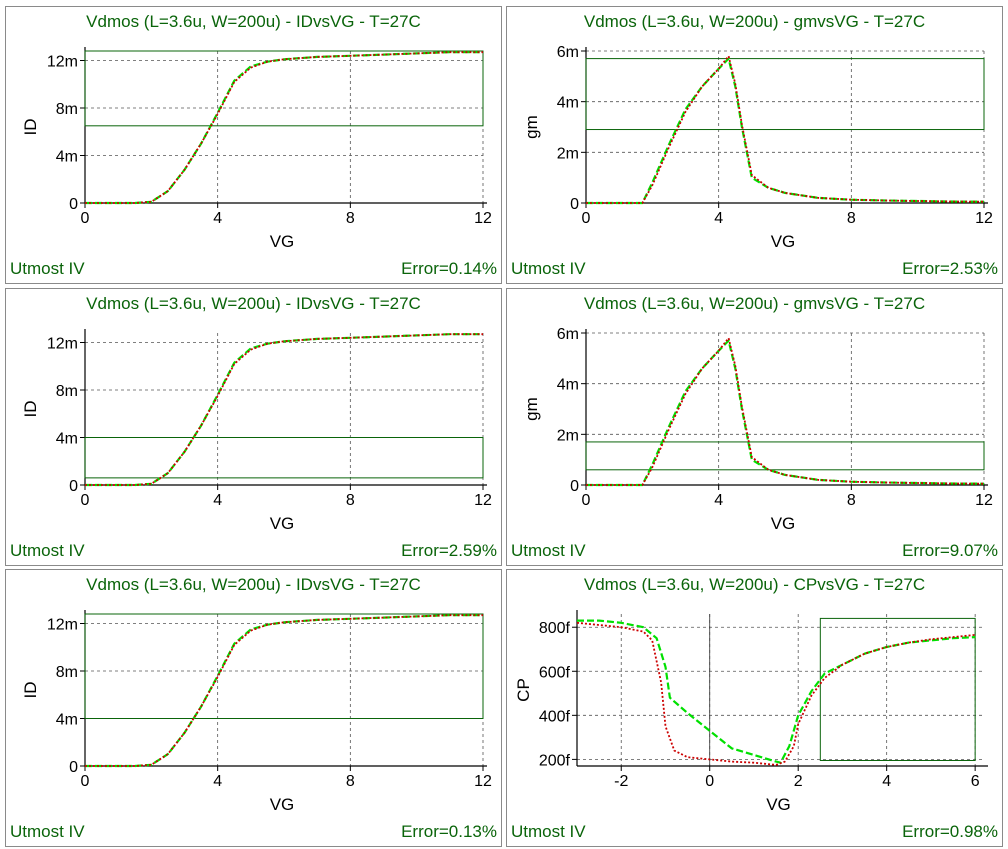  I want to click on error-label: Error=9.07%, so click(950, 550).